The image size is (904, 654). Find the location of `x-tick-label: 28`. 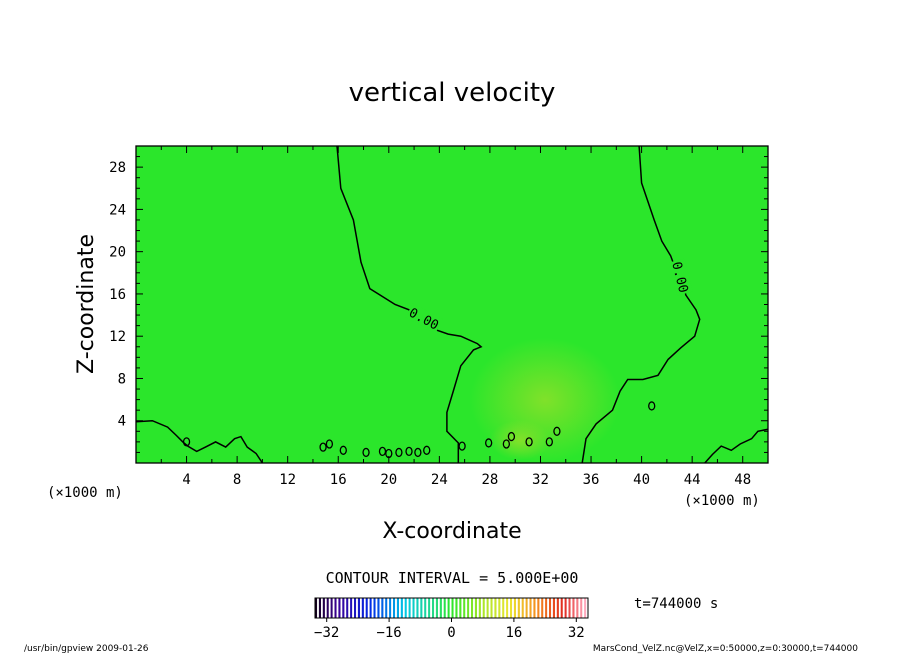

x-tick-label: 28 is located at coordinates (489, 480).